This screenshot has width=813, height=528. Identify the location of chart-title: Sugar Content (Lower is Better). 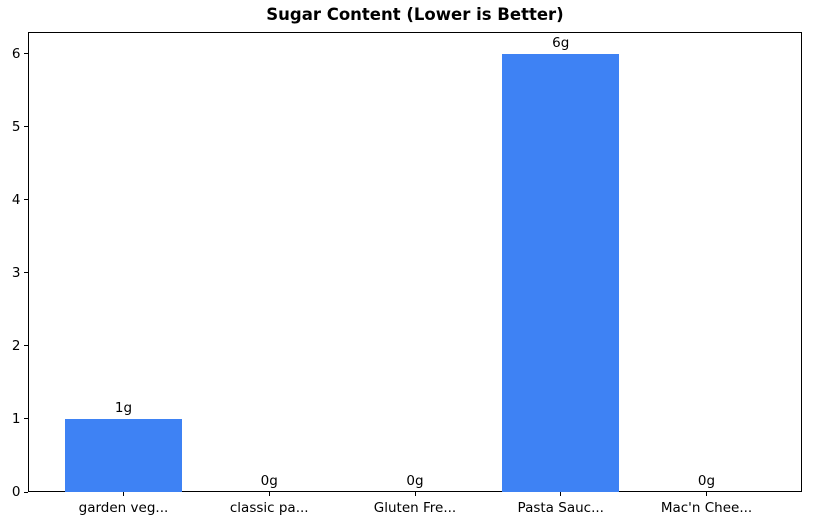
(415, 14).